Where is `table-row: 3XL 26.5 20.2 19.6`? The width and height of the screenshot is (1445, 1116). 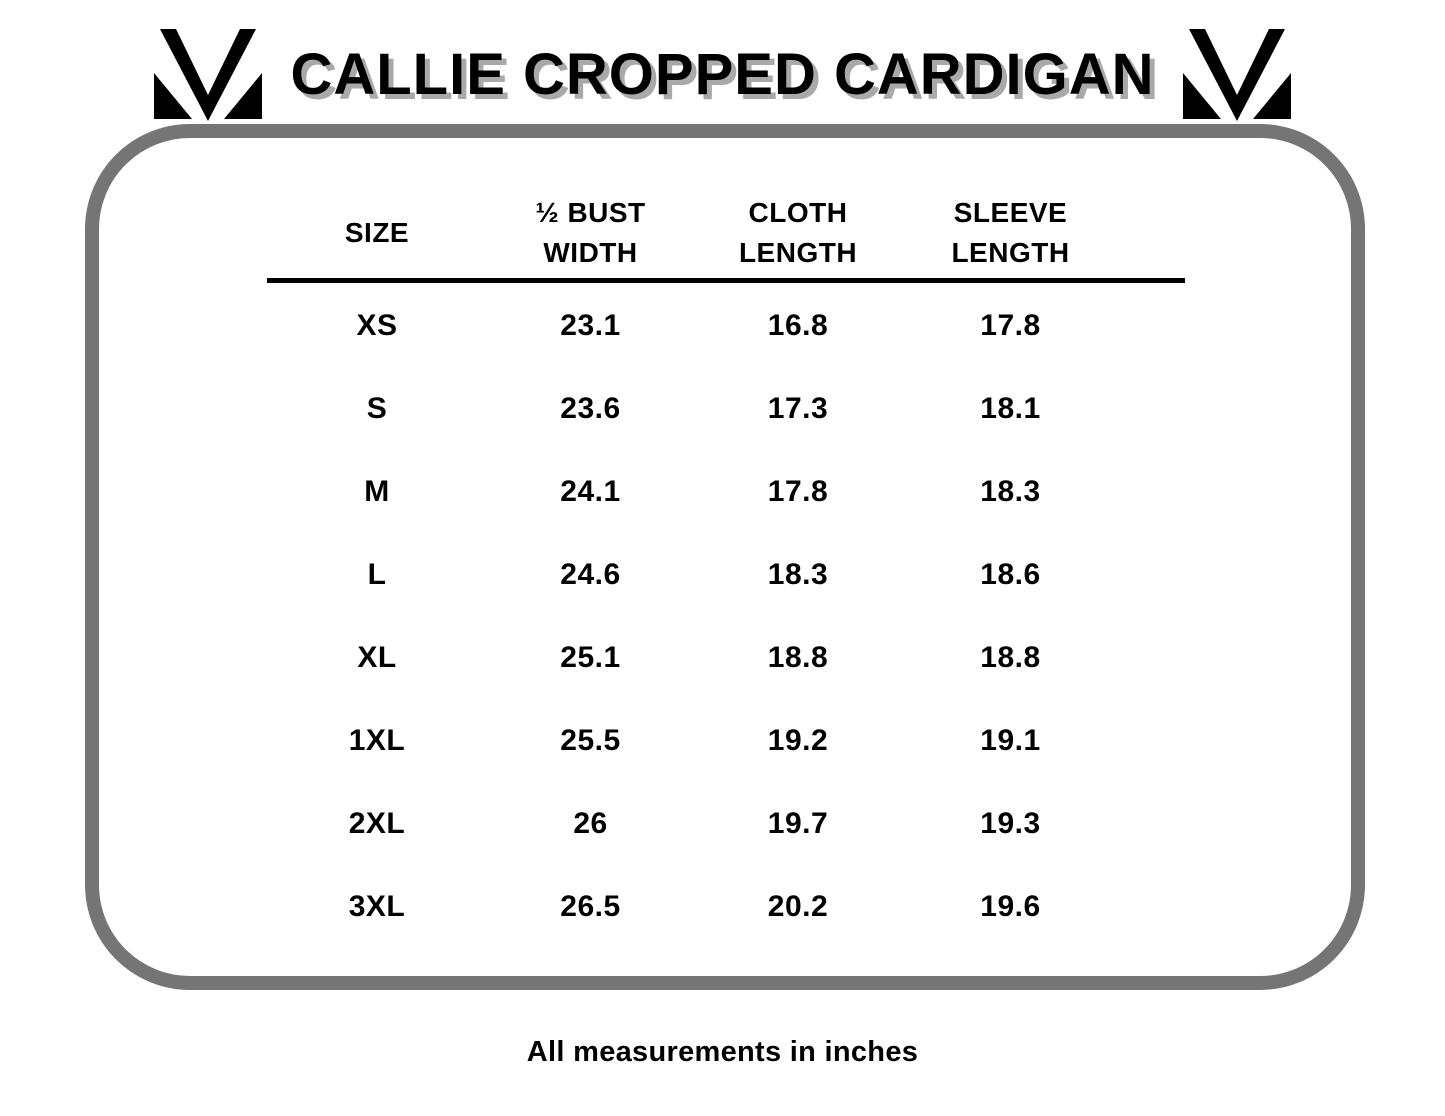 table-row: 3XL 26.5 20.2 19.6 is located at coordinates (726, 906).